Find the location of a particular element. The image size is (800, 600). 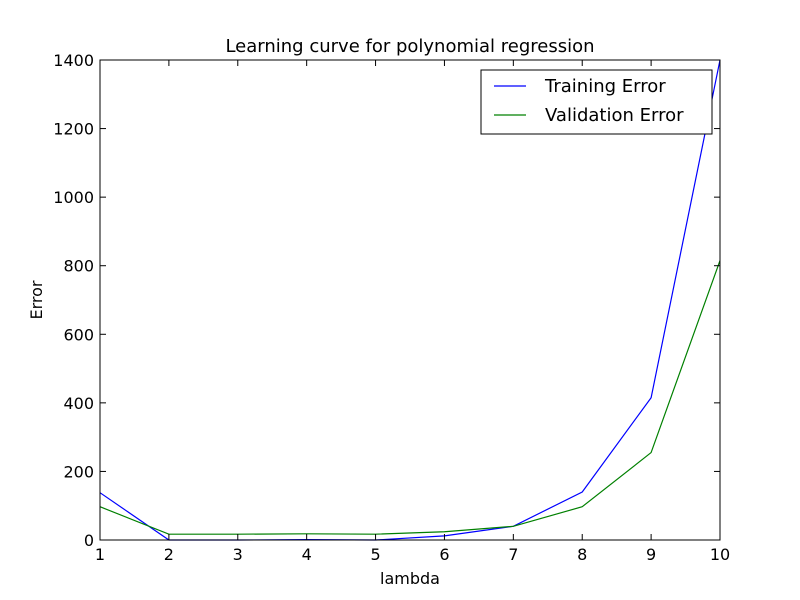

legend-label-training-error: Training Error is located at coordinates (605, 86).